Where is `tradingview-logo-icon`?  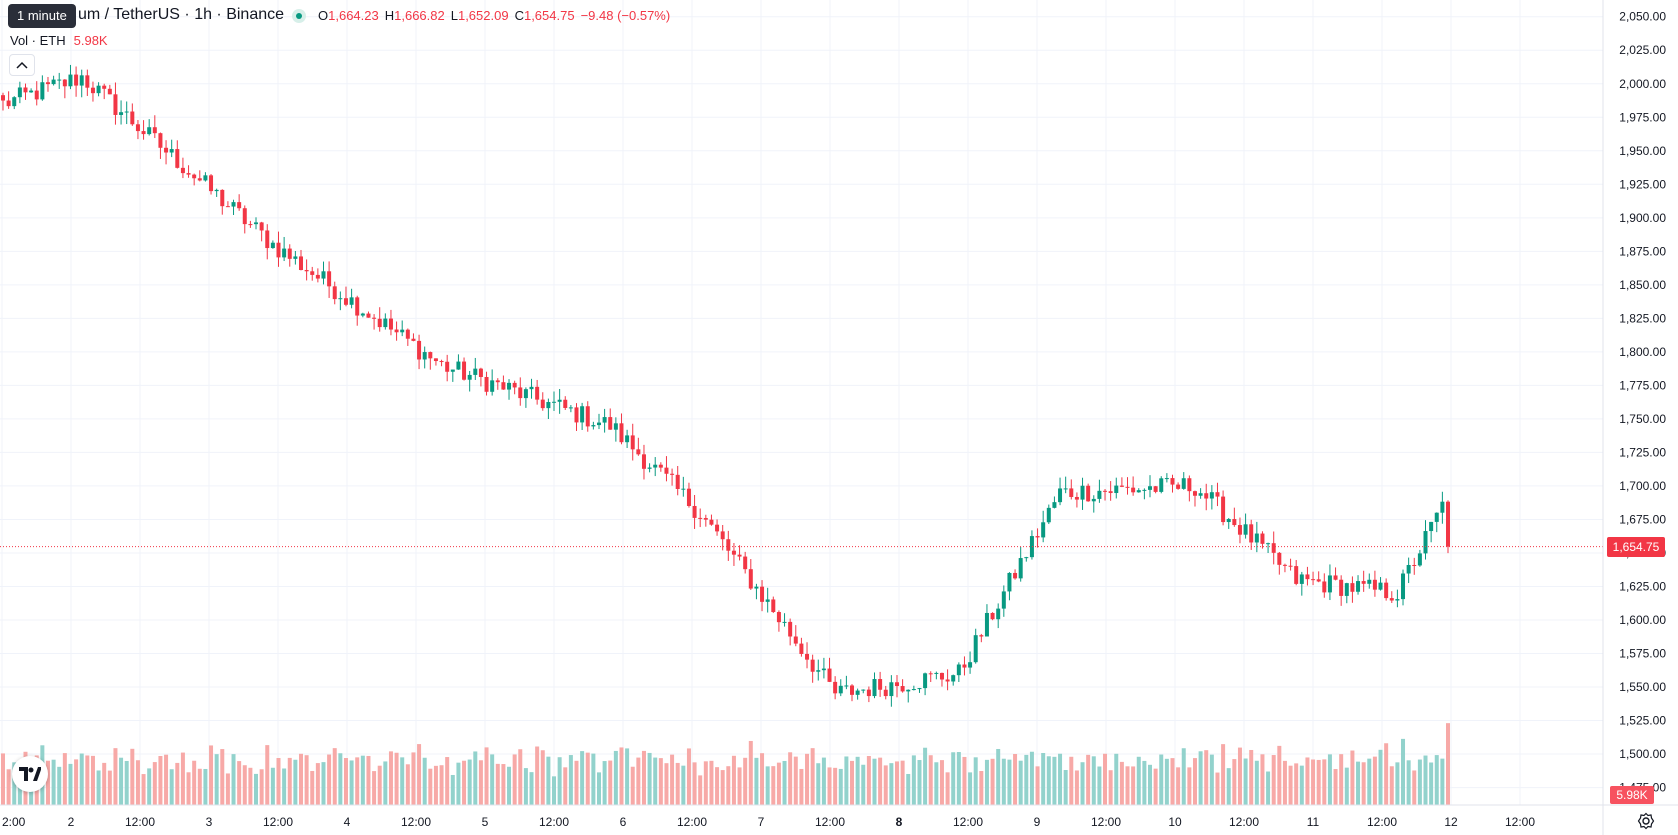
tradingview-logo-icon is located at coordinates (30, 774).